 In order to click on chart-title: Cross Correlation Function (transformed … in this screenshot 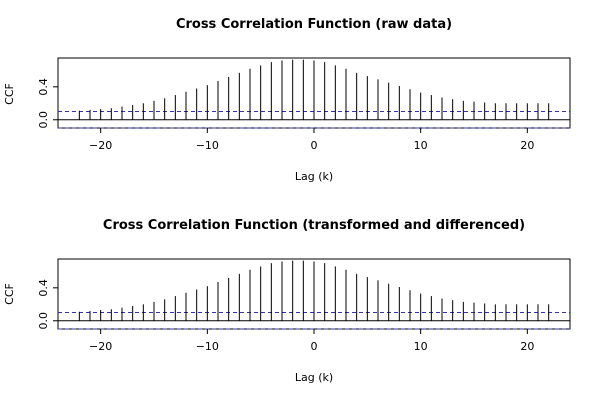, I will do `click(314, 225)`.